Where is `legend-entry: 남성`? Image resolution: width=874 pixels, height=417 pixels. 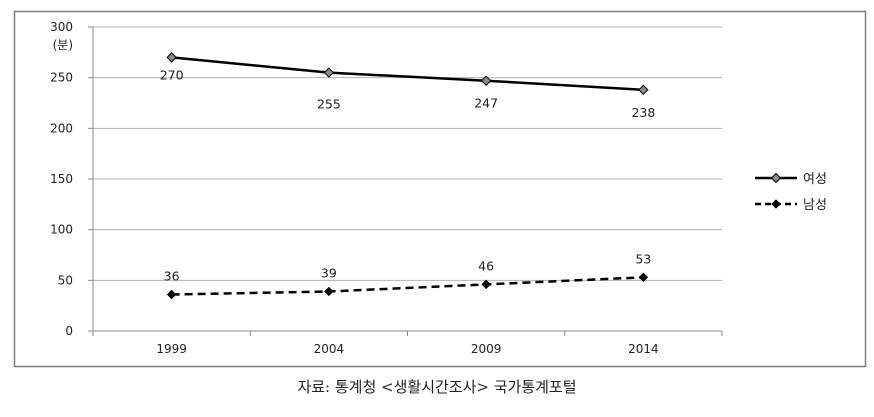
legend-entry: 남성 is located at coordinates (791, 205).